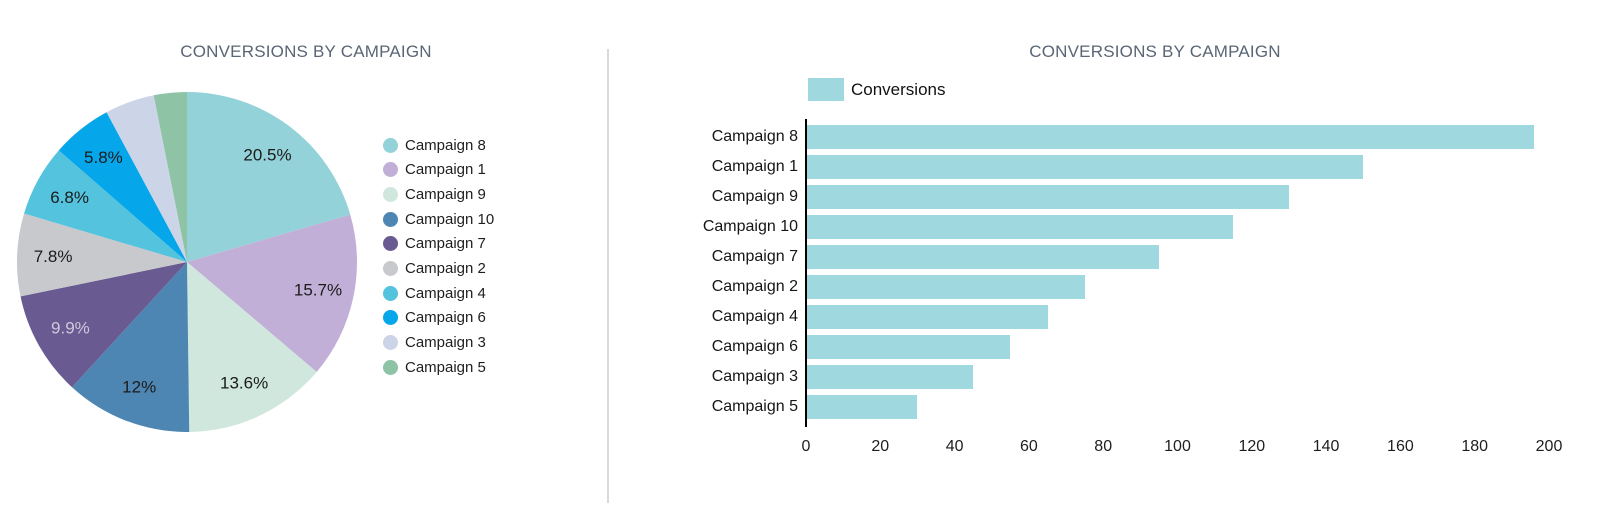 Image resolution: width=1600 pixels, height=528 pixels. Describe the element at coordinates (445, 343) in the screenshot. I see `legend-item-label: Campaign 3` at that location.